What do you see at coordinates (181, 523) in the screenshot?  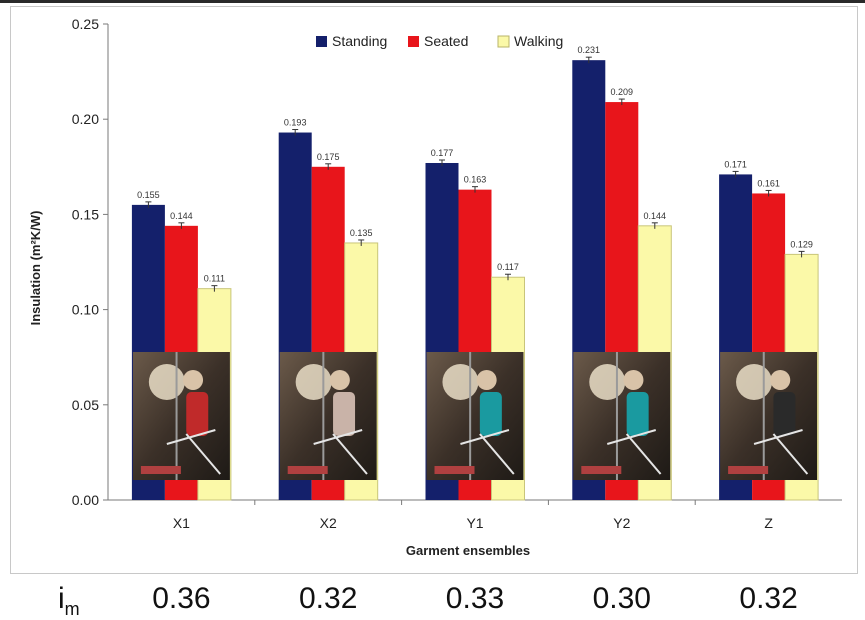 I see `x-tick-label: X1` at bounding box center [181, 523].